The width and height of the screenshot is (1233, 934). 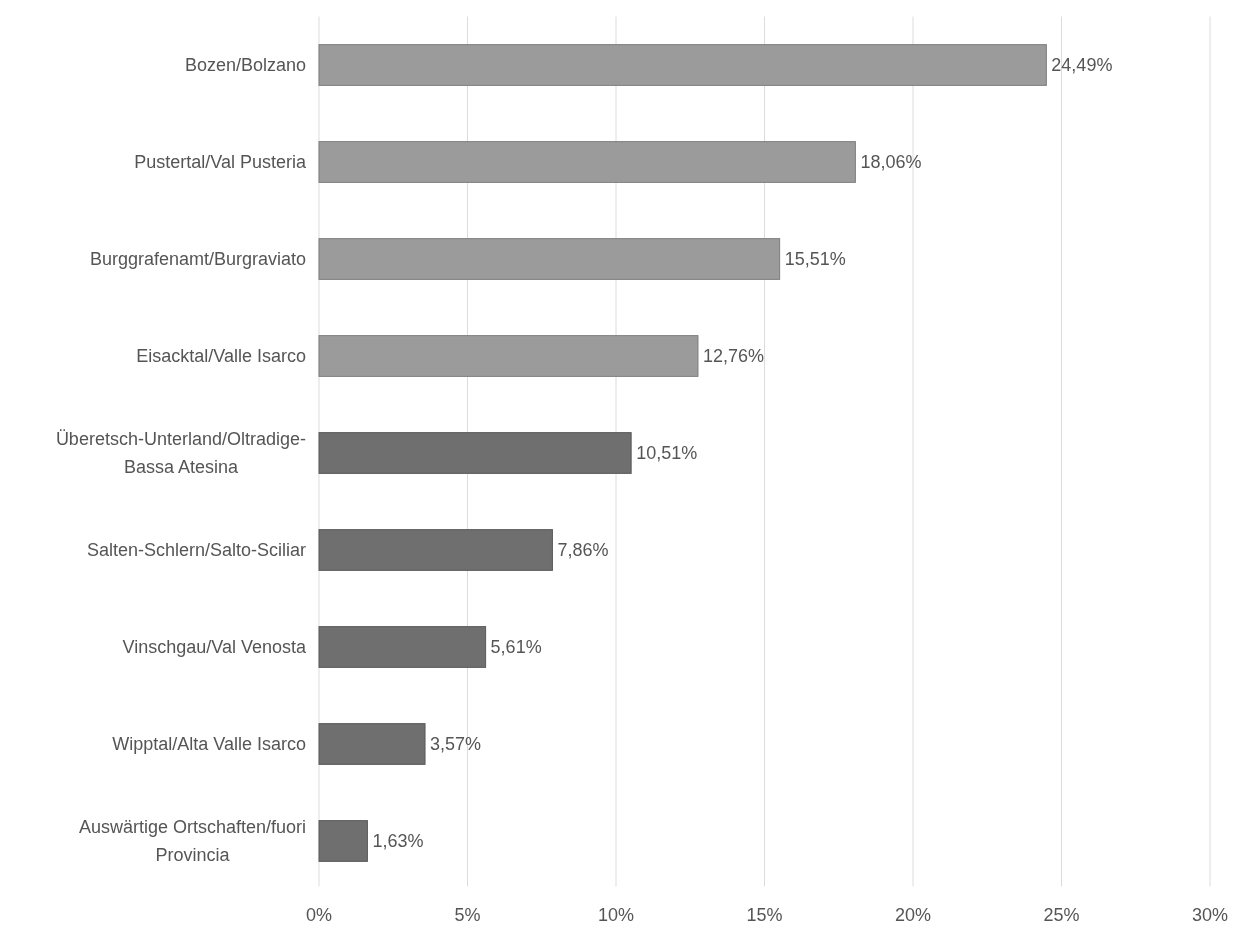 I want to click on y-tick-label: Burggrafenamt/Burgraviato, so click(x=198, y=259).